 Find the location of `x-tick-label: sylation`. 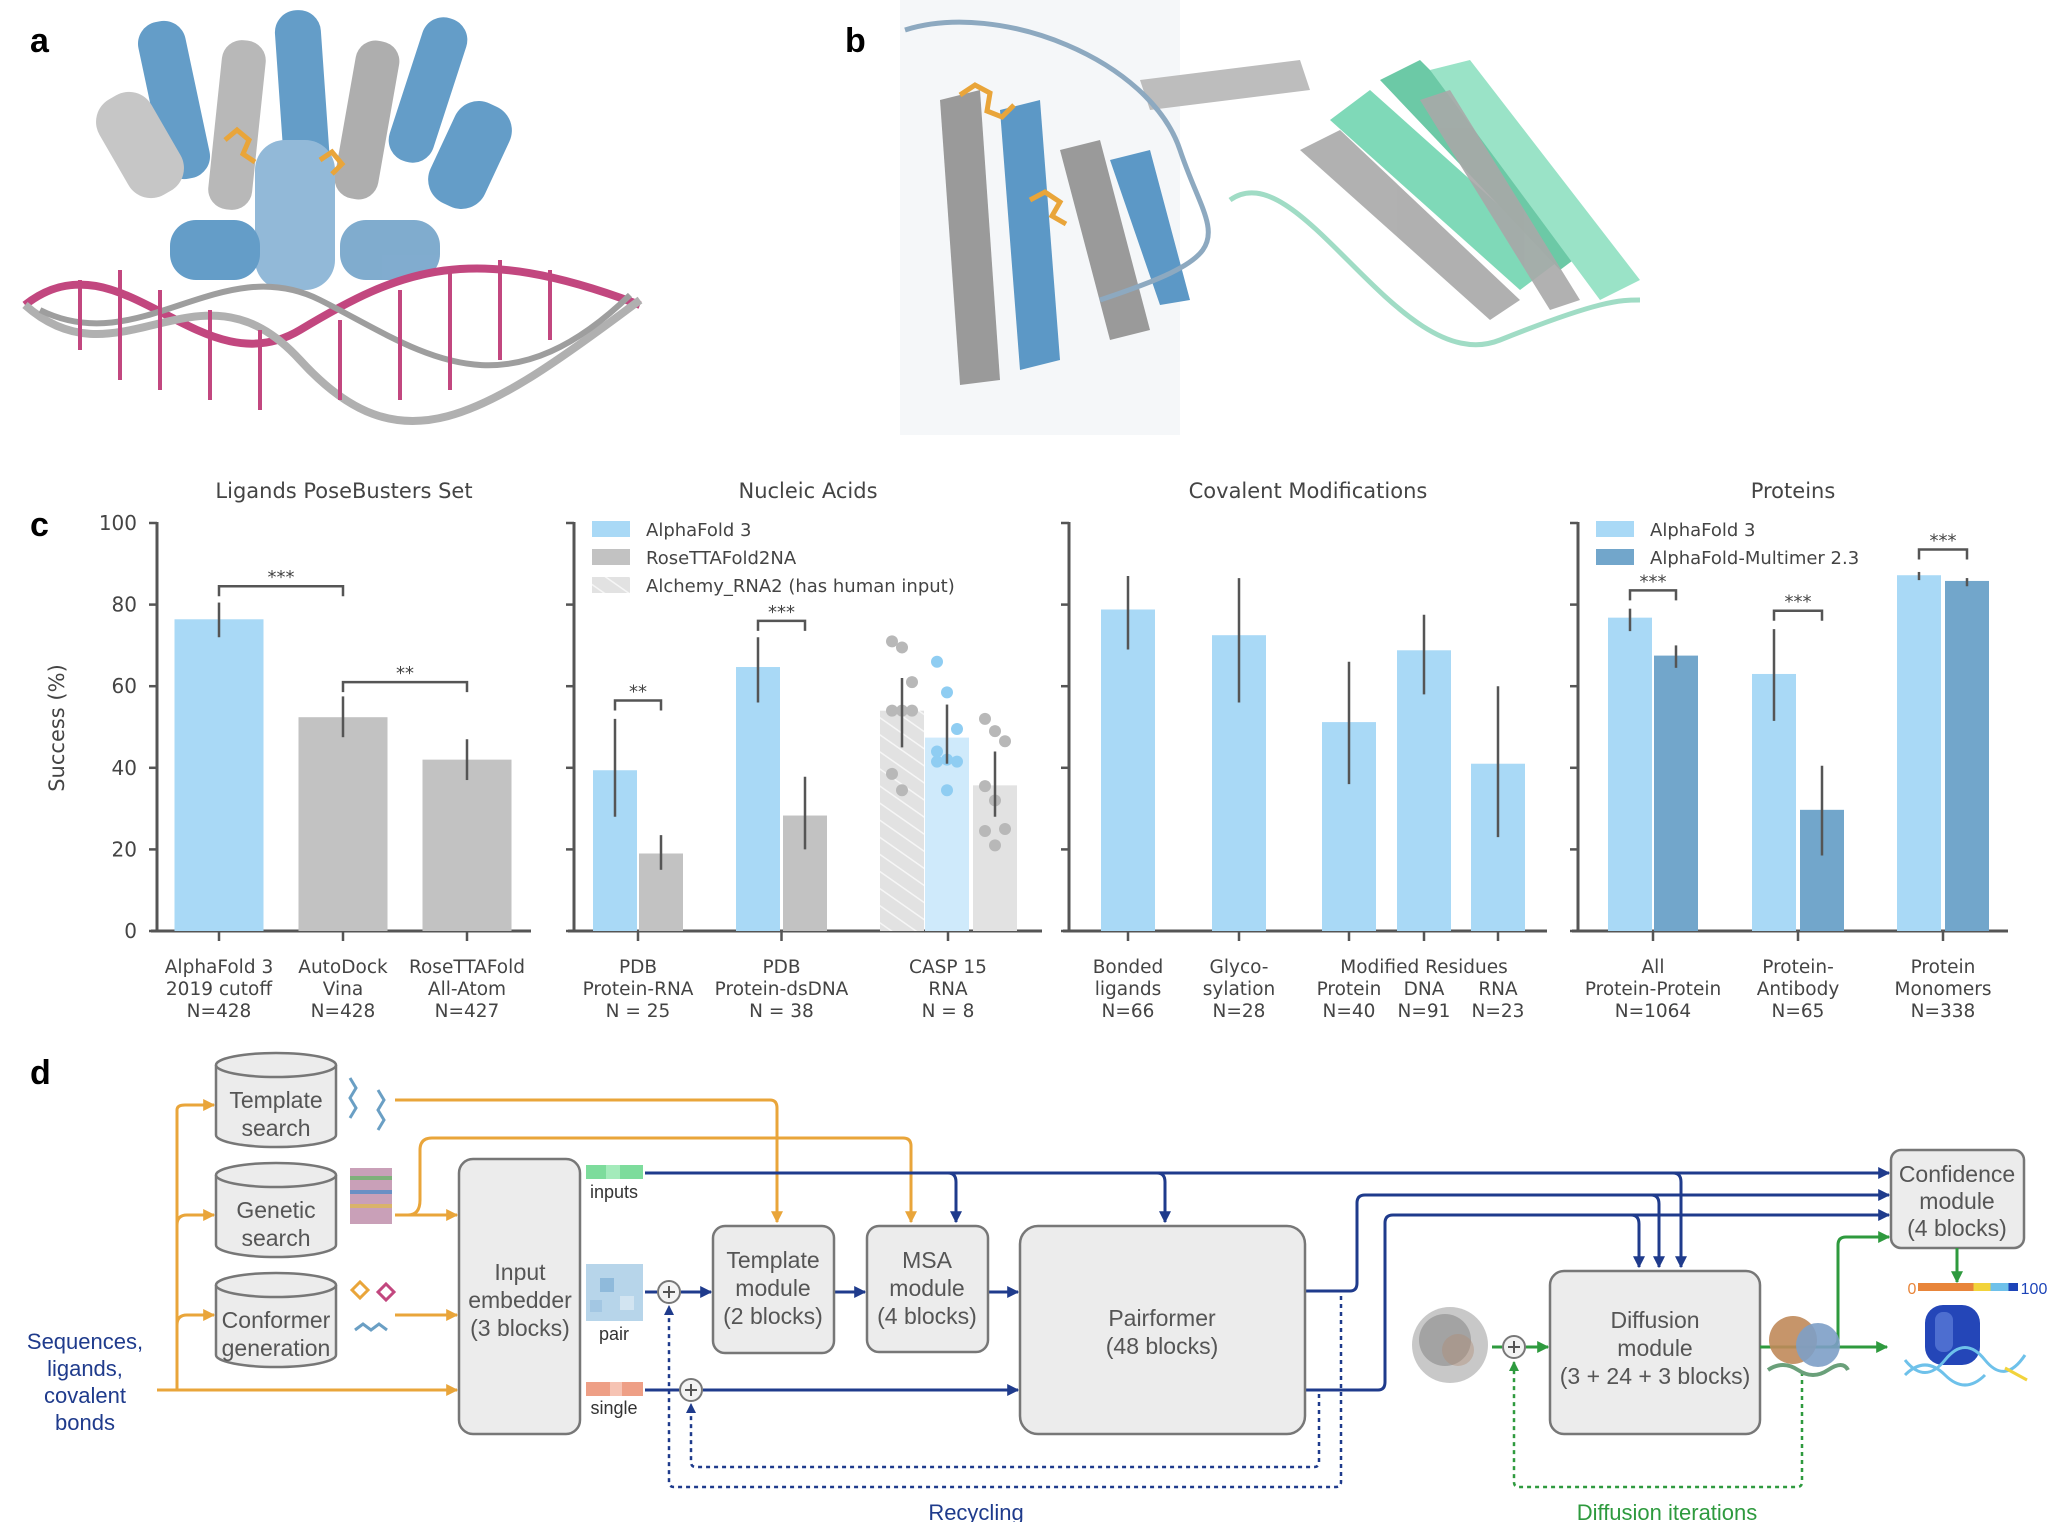

x-tick-label: sylation is located at coordinates (1239, 989).